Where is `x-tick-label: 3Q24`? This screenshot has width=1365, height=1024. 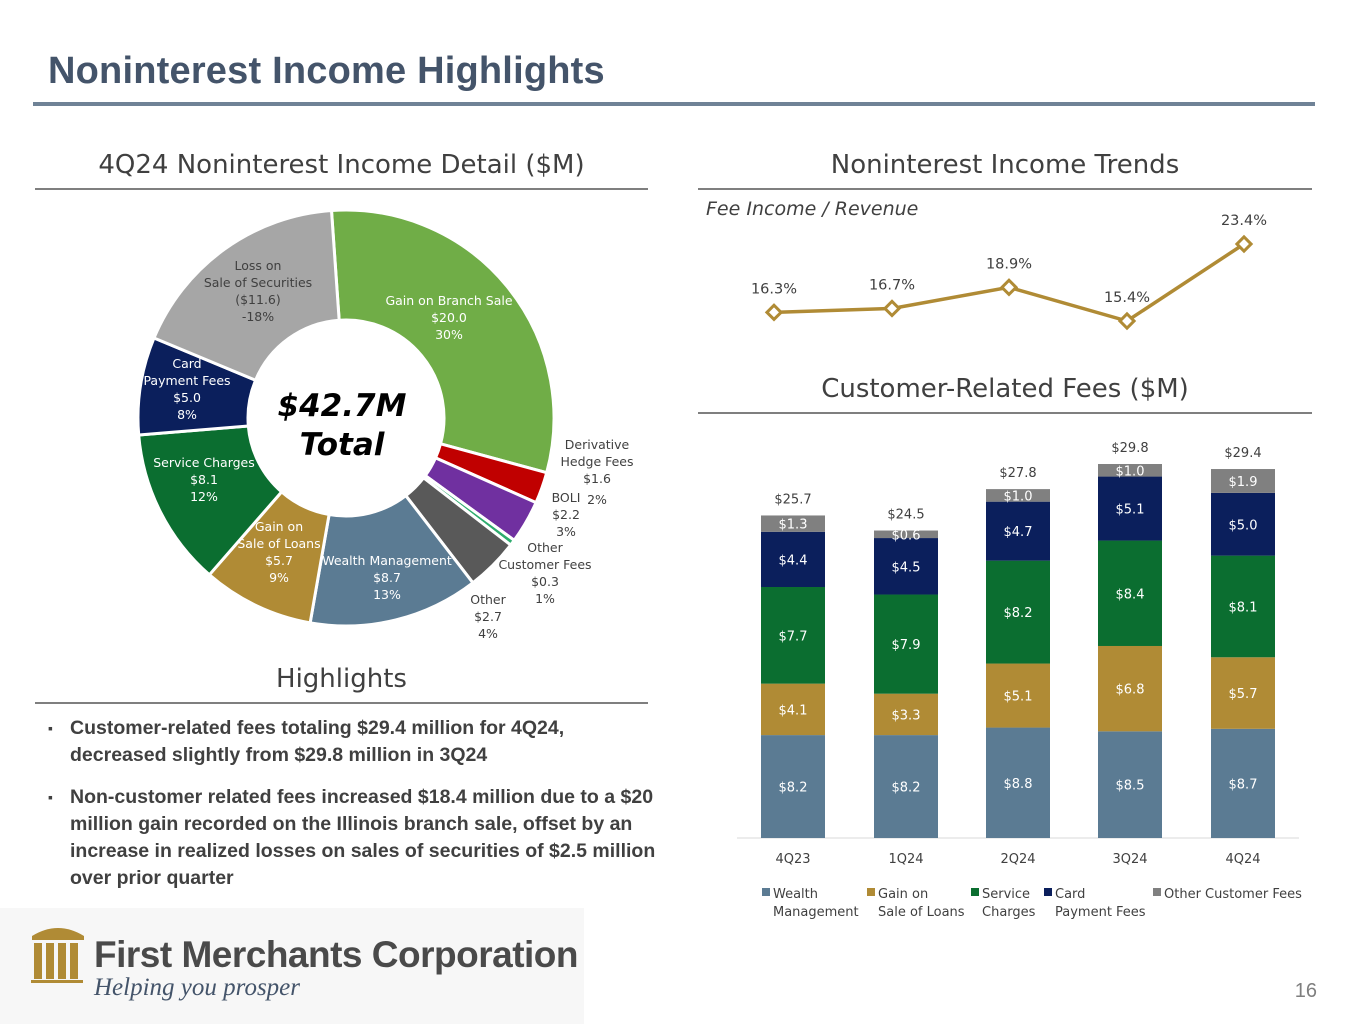 x-tick-label: 3Q24 is located at coordinates (1129, 859).